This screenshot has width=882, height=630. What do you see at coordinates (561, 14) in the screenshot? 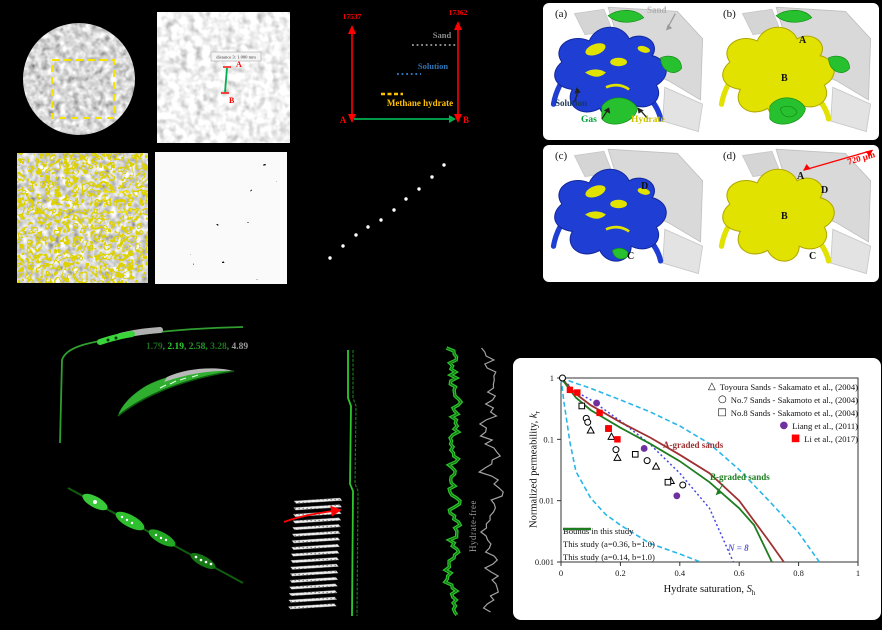
I see `panel-tag: (a)` at bounding box center [561, 14].